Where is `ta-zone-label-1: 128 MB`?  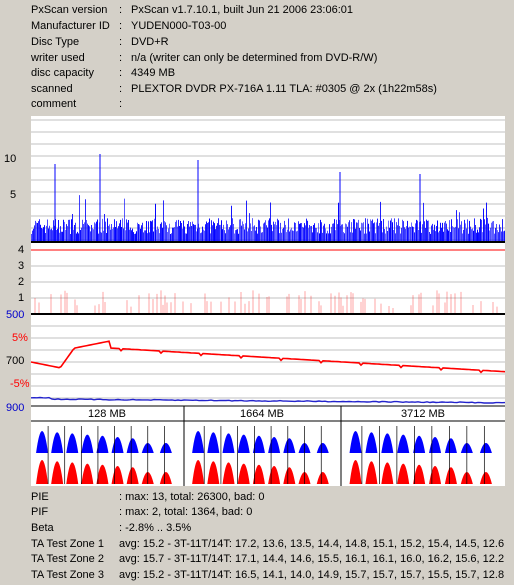
ta-zone-label-1: 128 MB is located at coordinates (107, 414).